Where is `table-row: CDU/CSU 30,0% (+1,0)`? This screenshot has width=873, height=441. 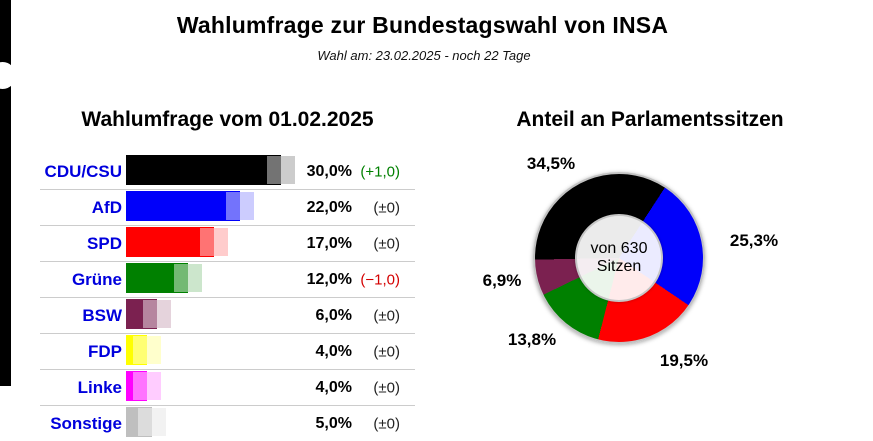 table-row: CDU/CSU 30,0% (+1,0) is located at coordinates (227, 172).